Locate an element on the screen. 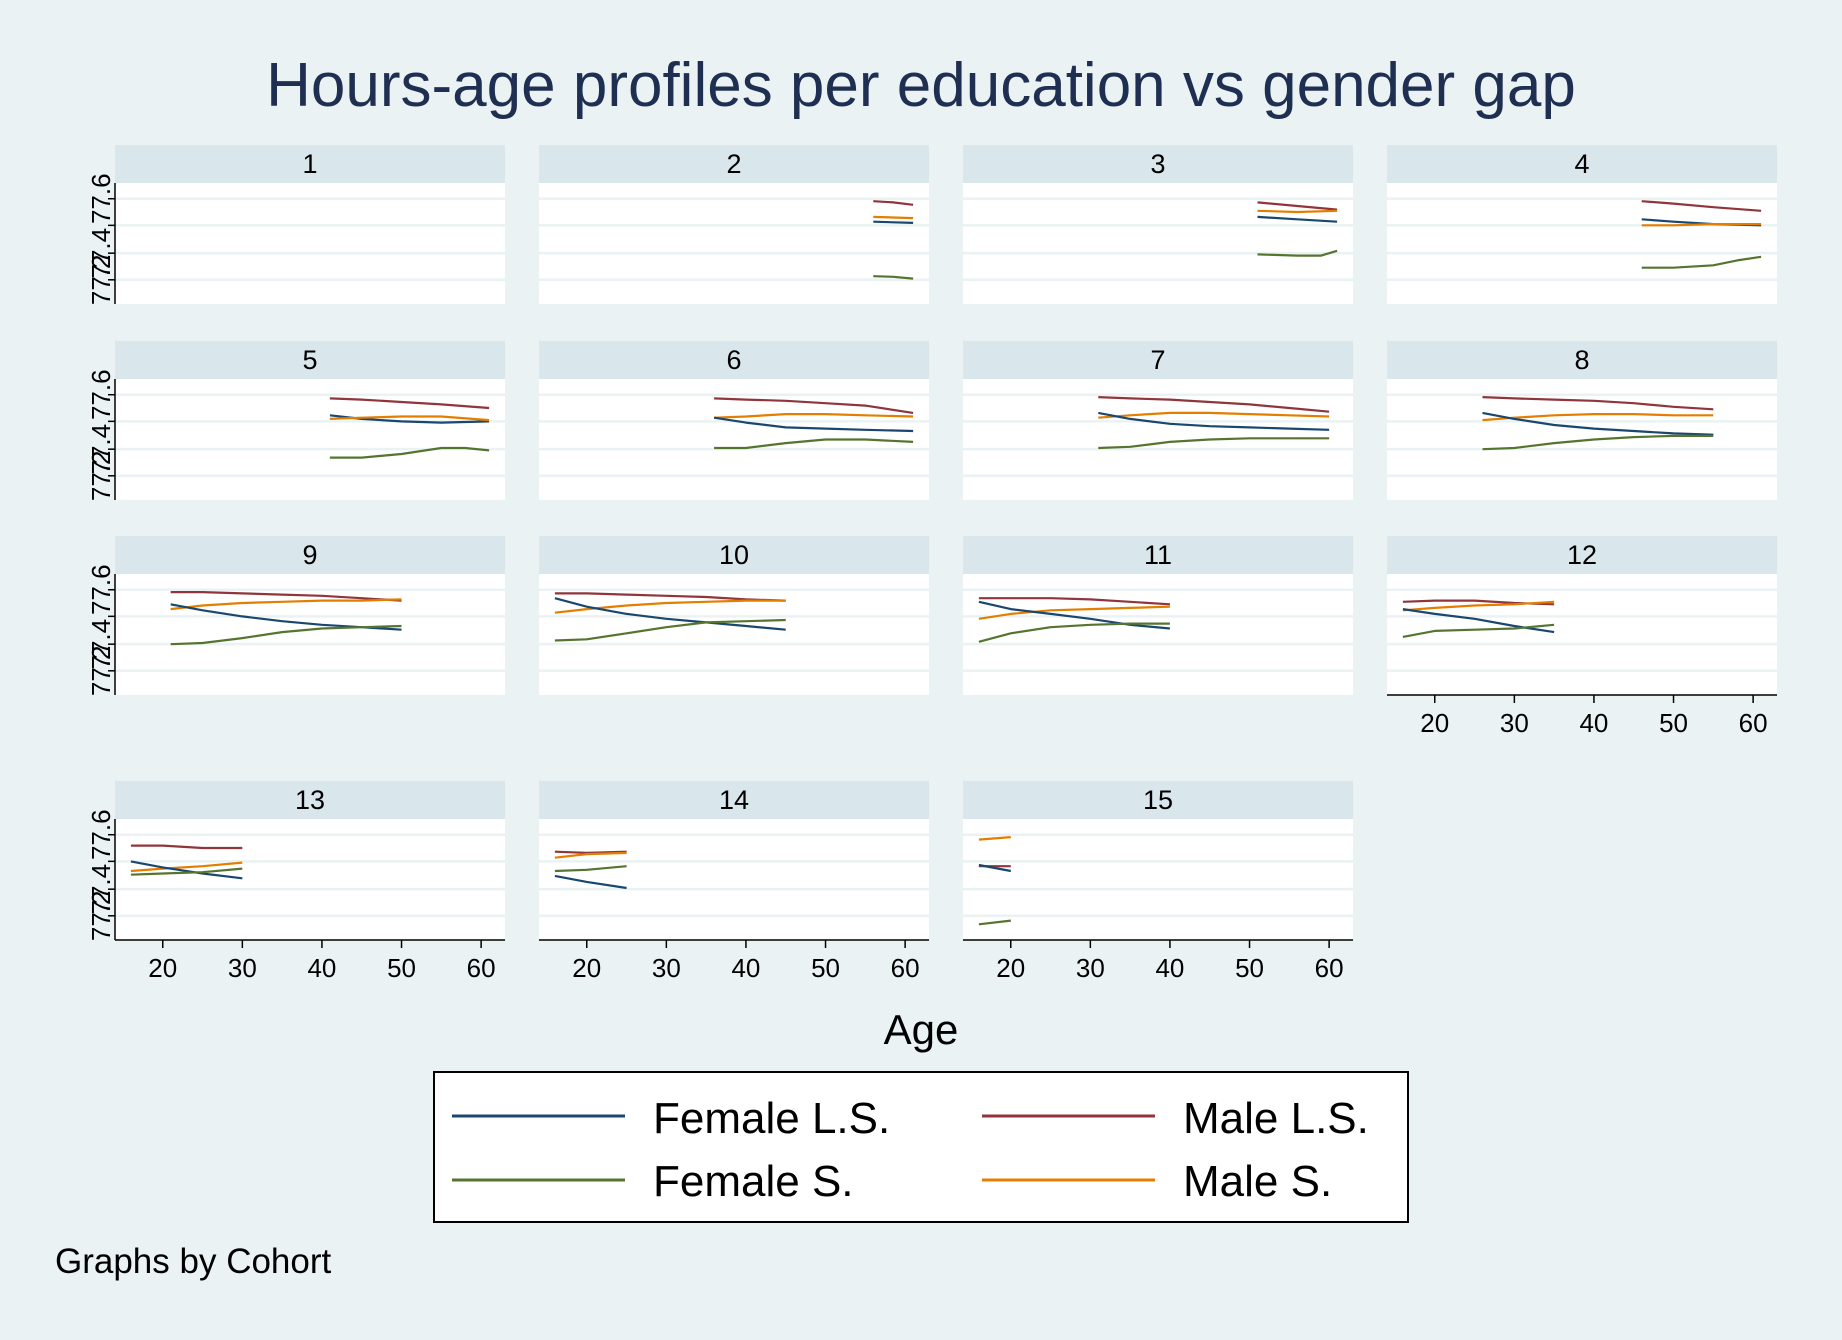 This screenshot has height=1340, width=1842. panel-4: 4 is located at coordinates (1582, 224).